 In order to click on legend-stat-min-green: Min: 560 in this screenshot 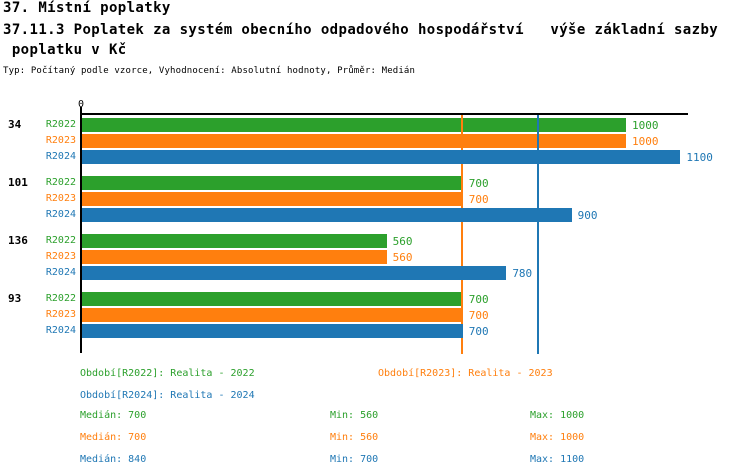, I will do `click(354, 415)`.